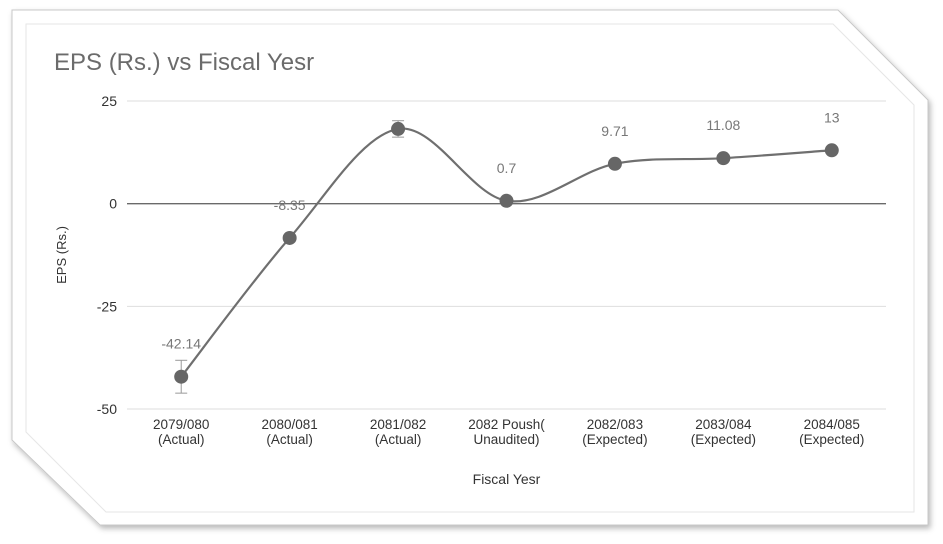 The width and height of the screenshot is (943, 544). I want to click on x-tick-label: 2081/082 (Actual), so click(398, 432).